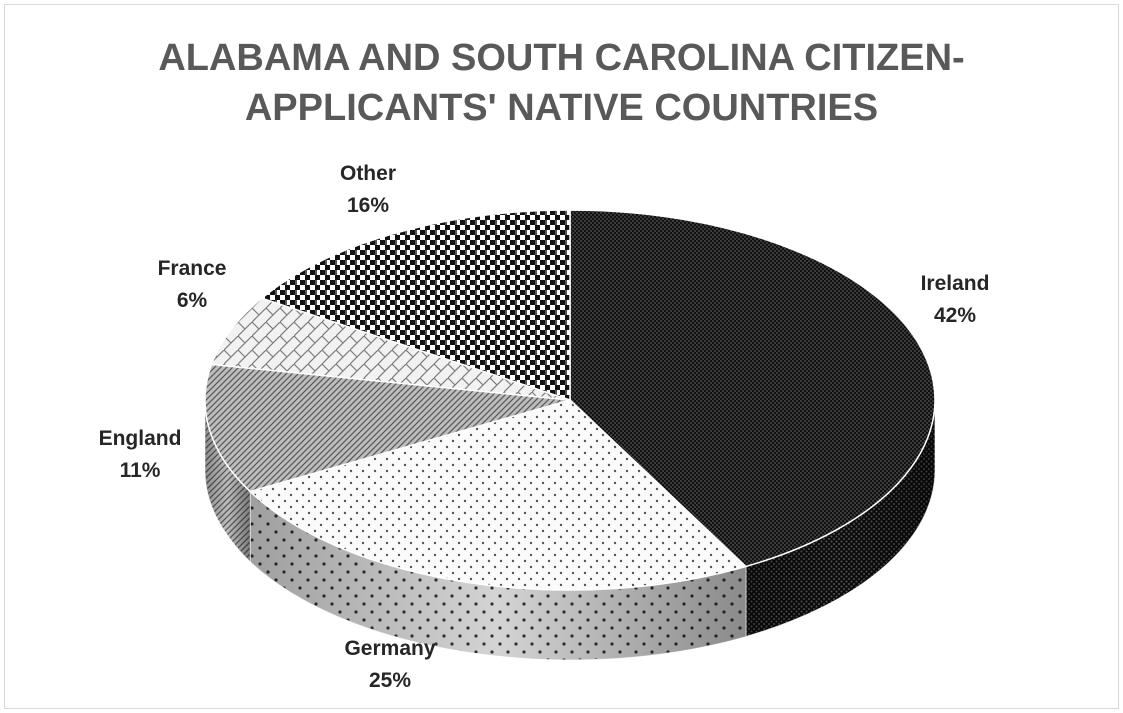 This screenshot has width=1123, height=713. Describe the element at coordinates (561, 108) in the screenshot. I see `chart-title-line-2: APPLICANTS' NATIVE COUNTRIES` at that location.